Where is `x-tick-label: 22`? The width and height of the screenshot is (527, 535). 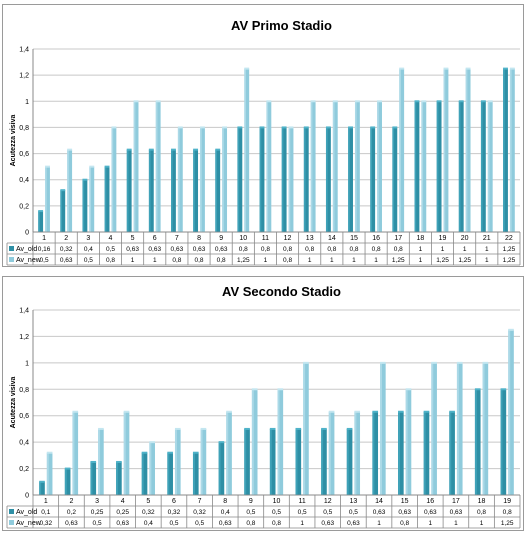
x-tick-label: 22 is located at coordinates (509, 238).